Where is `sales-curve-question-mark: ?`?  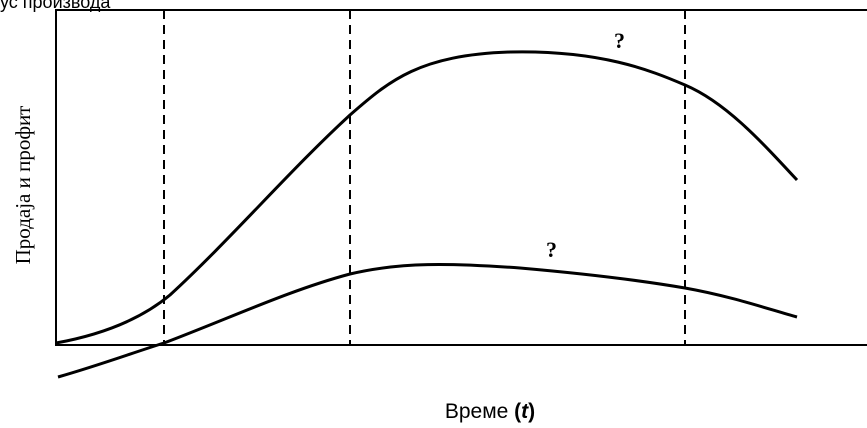
sales-curve-question-mark: ? is located at coordinates (619, 40).